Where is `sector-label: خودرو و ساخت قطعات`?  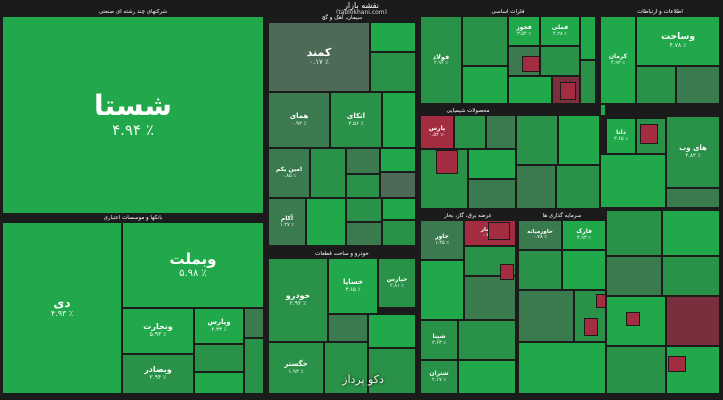
sector-label: خودرو و ساخت قطعات is located at coordinates (342, 254).